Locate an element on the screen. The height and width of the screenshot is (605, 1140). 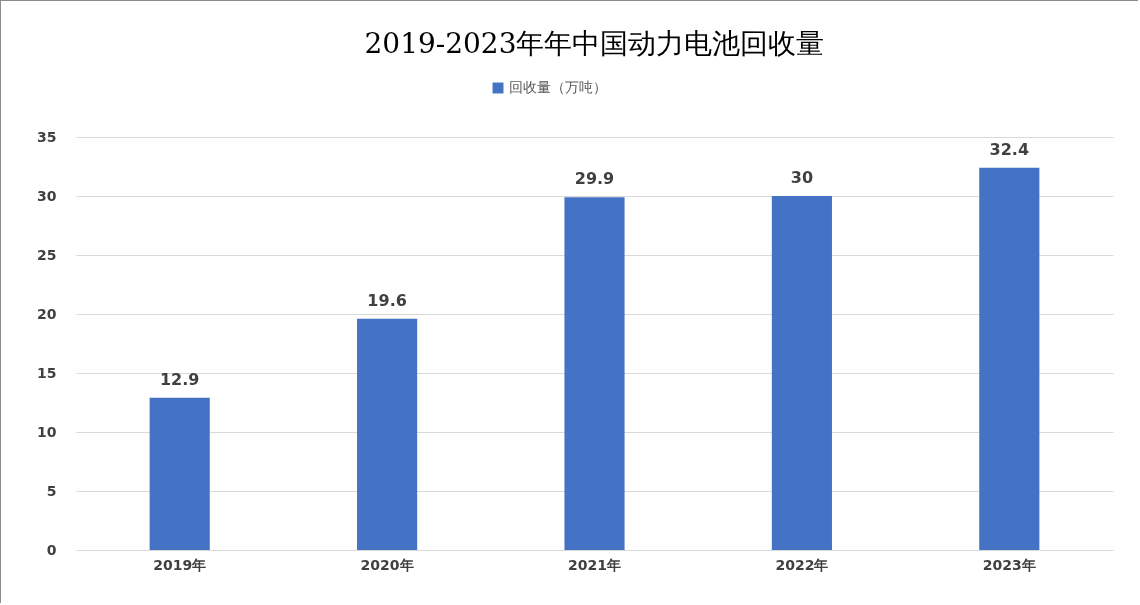
chart-title: 2019-2023年年中国动力电池回收量 is located at coordinates (594, 43).